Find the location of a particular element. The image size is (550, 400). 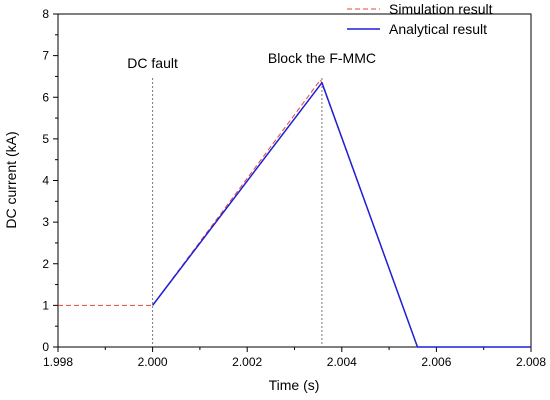

annotation-block-f-mmc: Block the F-MMC is located at coordinates (322, 58).